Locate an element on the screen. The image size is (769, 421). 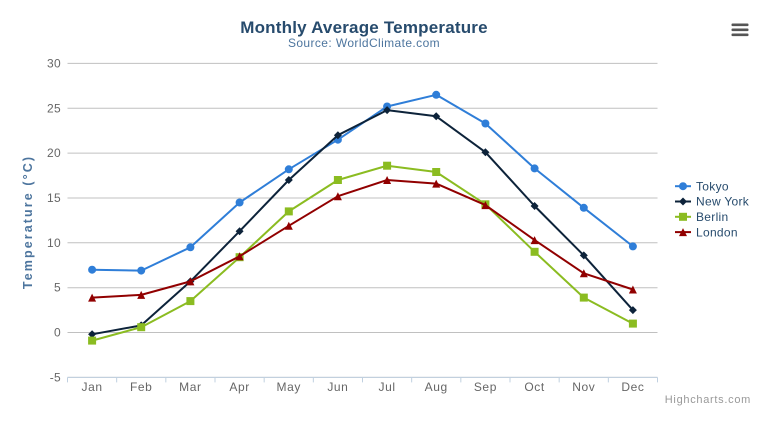
svg-text: 10 is located at coordinates (54, 243).